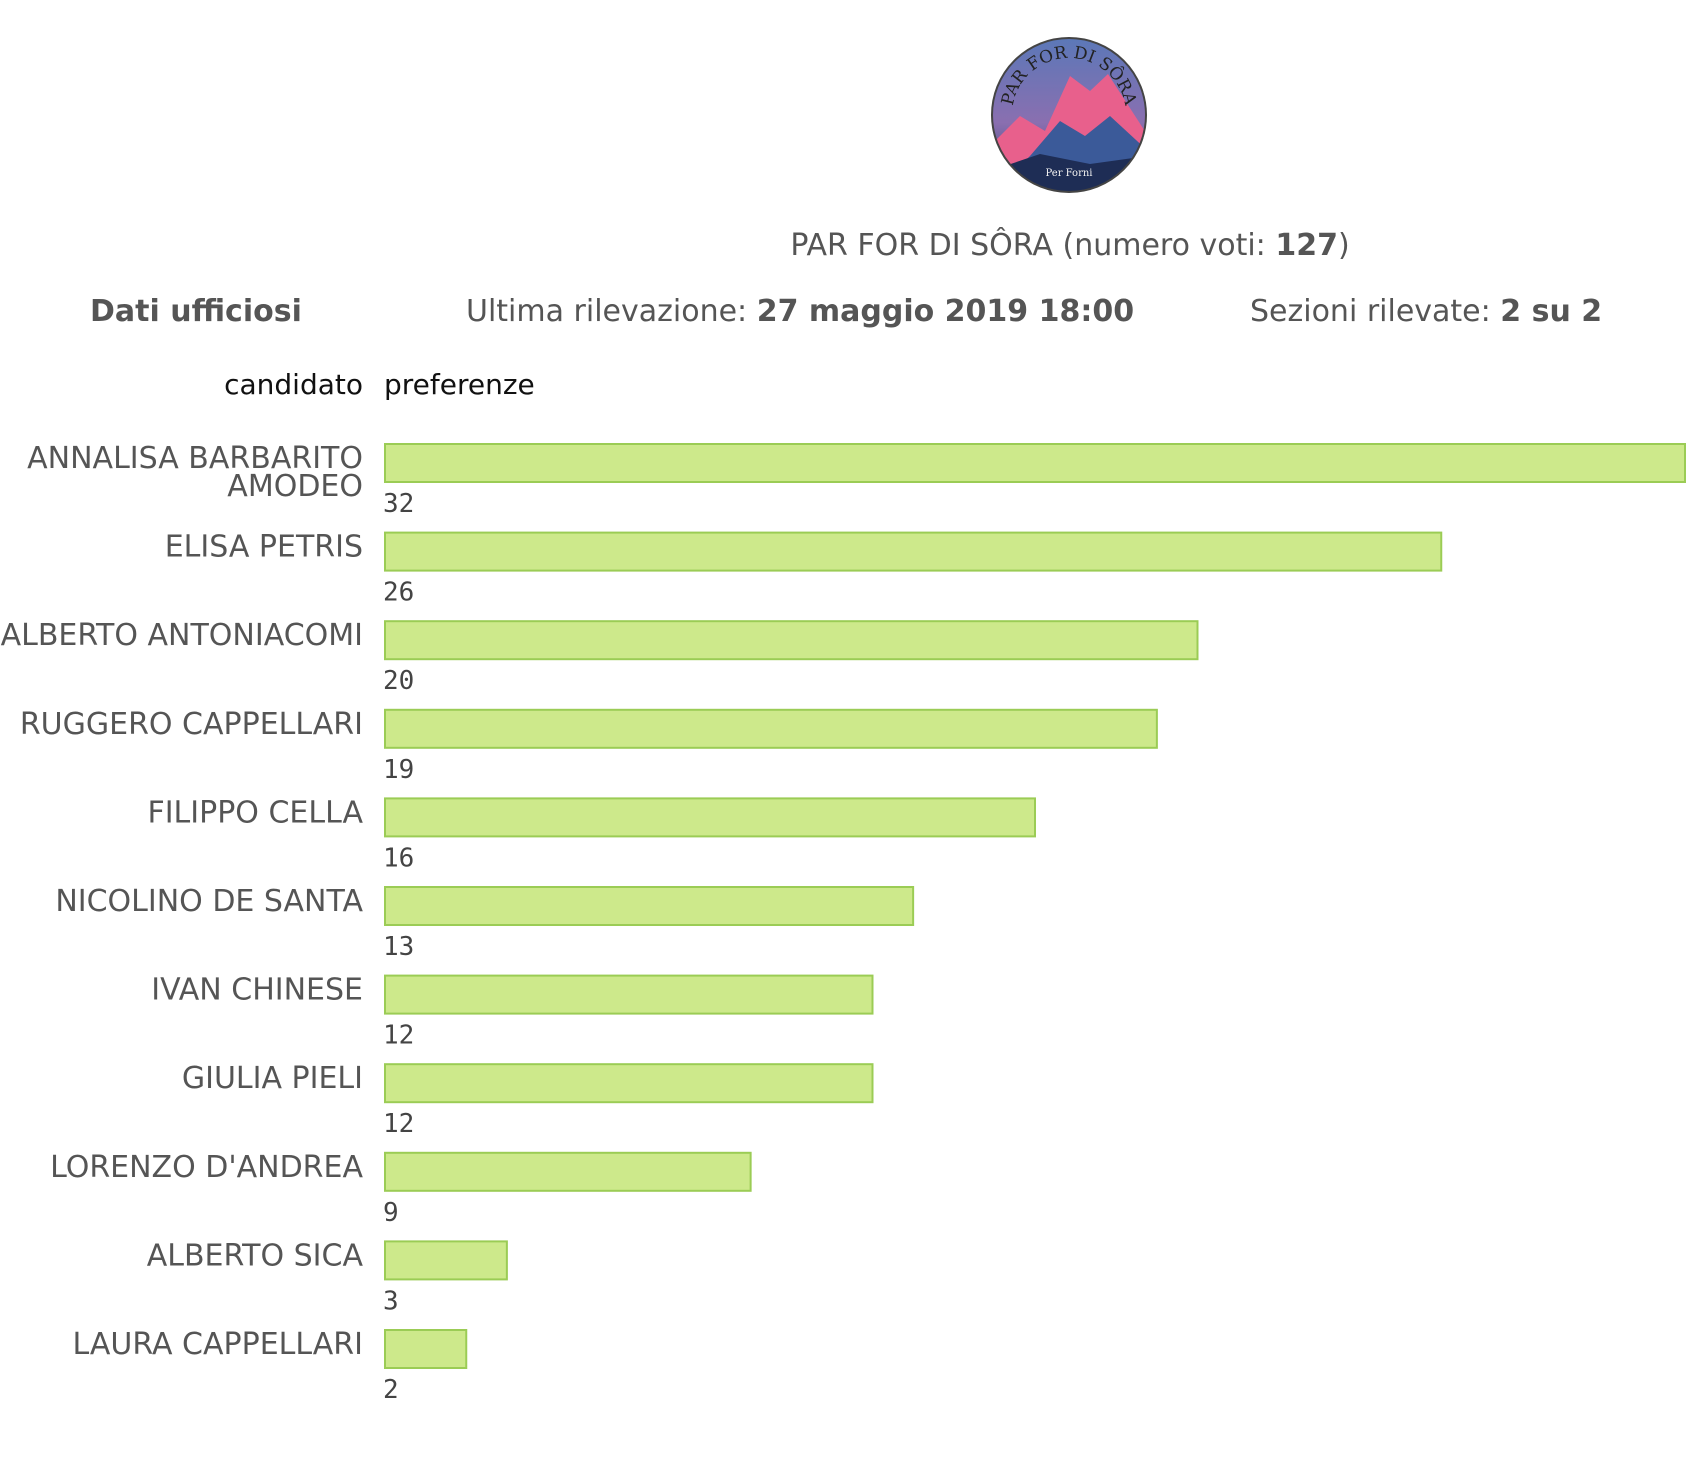 This screenshot has width=1704, height=1464. Describe the element at coordinates (398, 681) in the screenshot. I see `value-label: 20` at that location.